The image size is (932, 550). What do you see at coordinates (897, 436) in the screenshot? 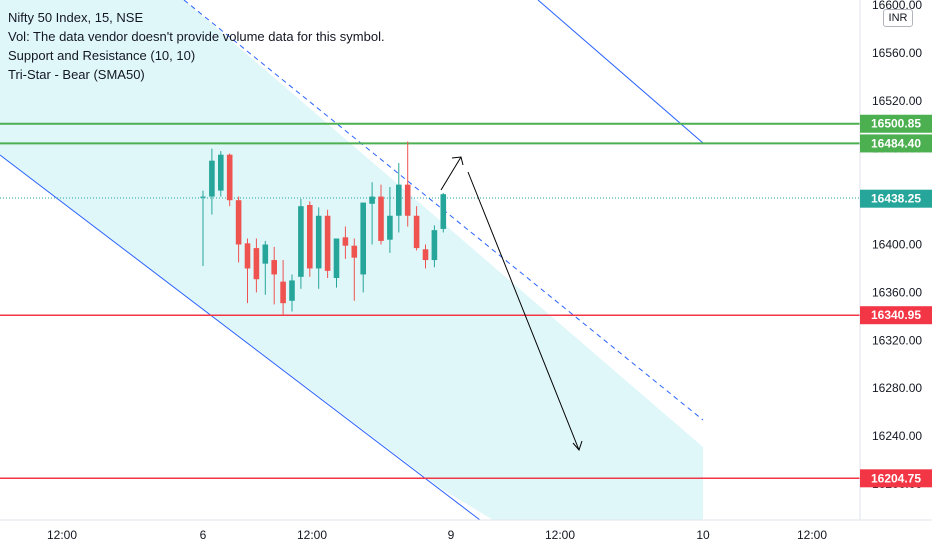
I see `price-tick-label: 16240.00` at bounding box center [897, 436].